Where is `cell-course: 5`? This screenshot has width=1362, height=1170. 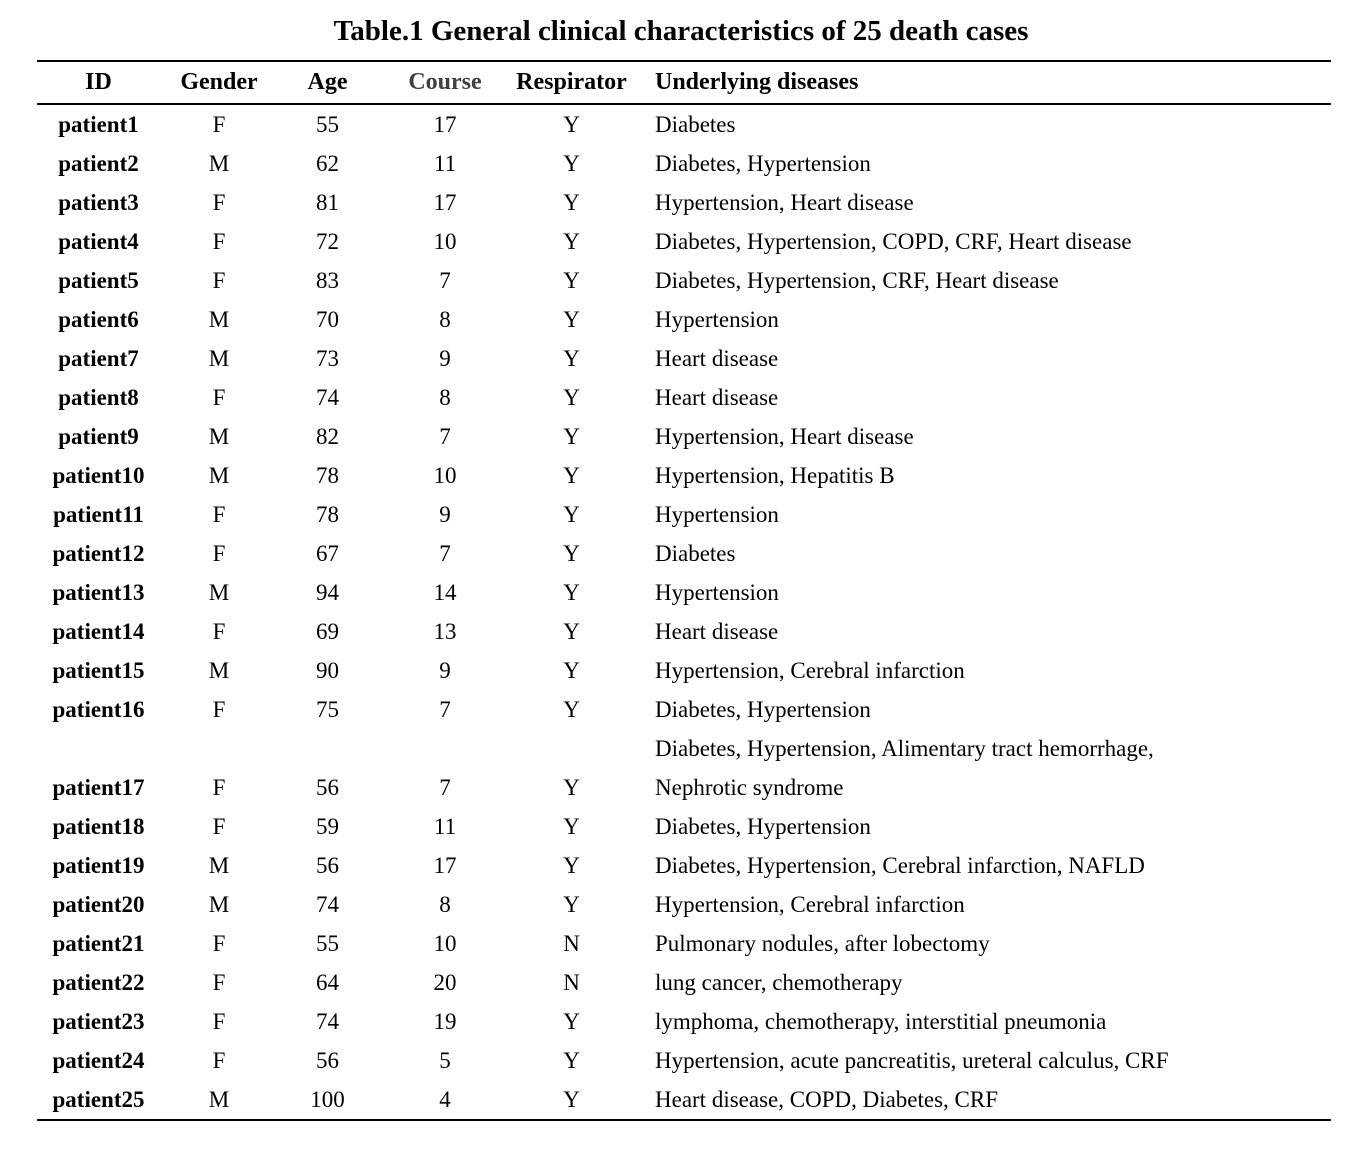 cell-course: 5 is located at coordinates (445, 1060).